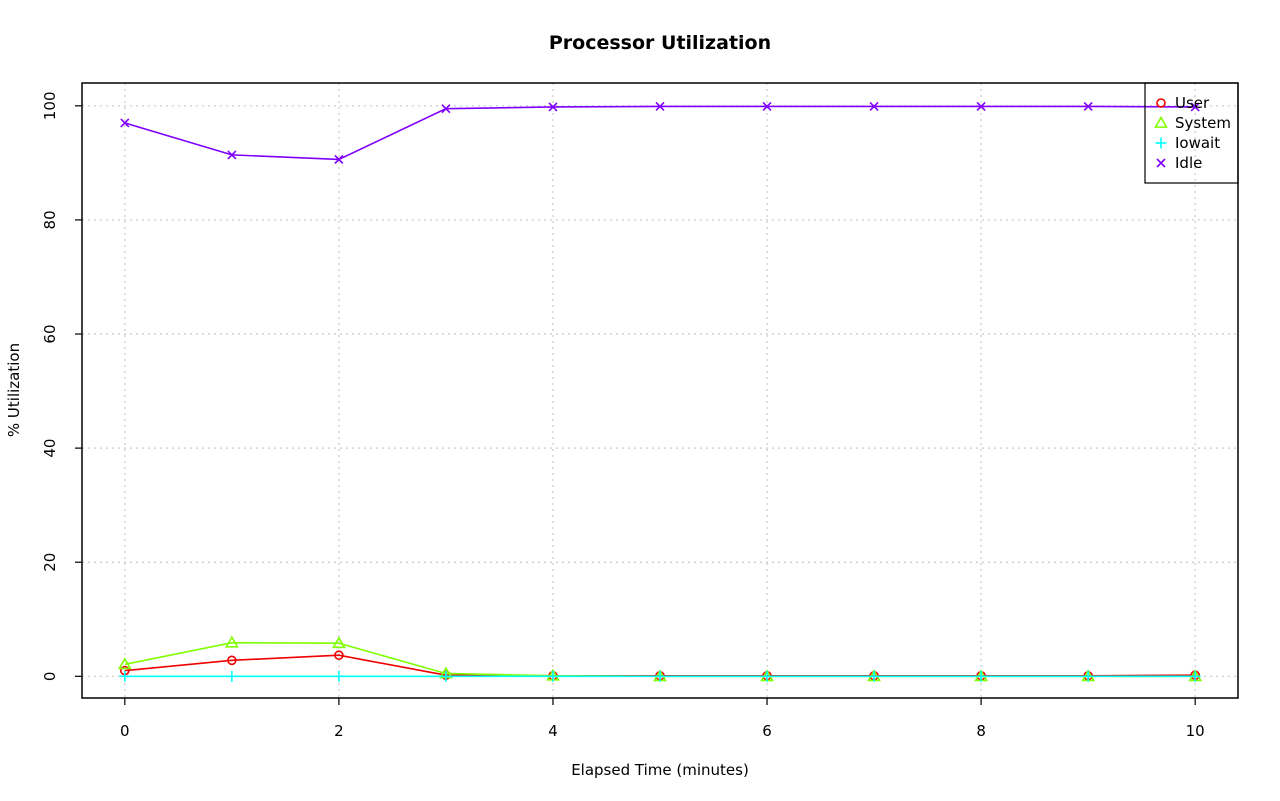 The height and width of the screenshot is (801, 1280). I want to click on y-tick-label: 40, so click(50, 448).